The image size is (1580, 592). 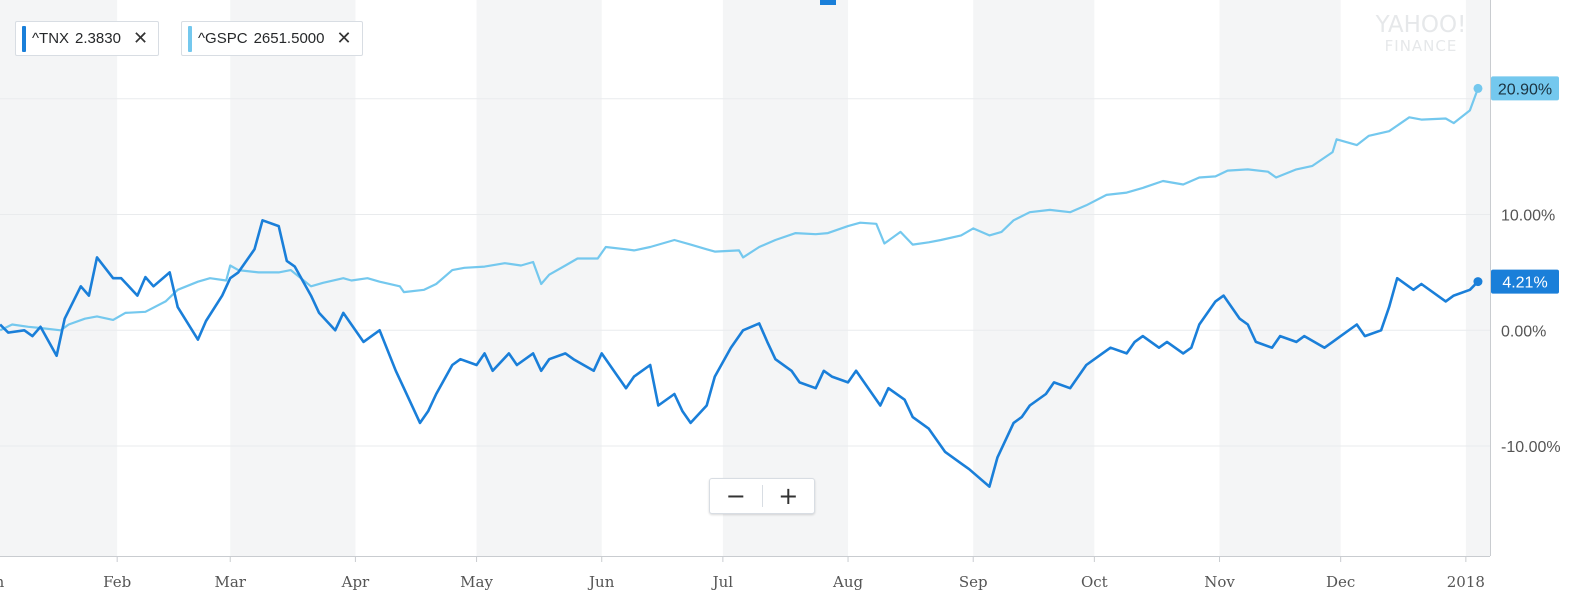 I want to click on x-tick-label: Nov, so click(x=1219, y=582).